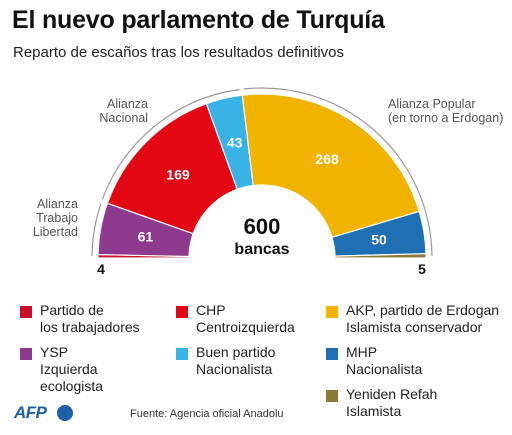 Image resolution: width=512 pixels, height=435 pixels. I want to click on alliance-label-2: Alianza Nacional, so click(123, 111).